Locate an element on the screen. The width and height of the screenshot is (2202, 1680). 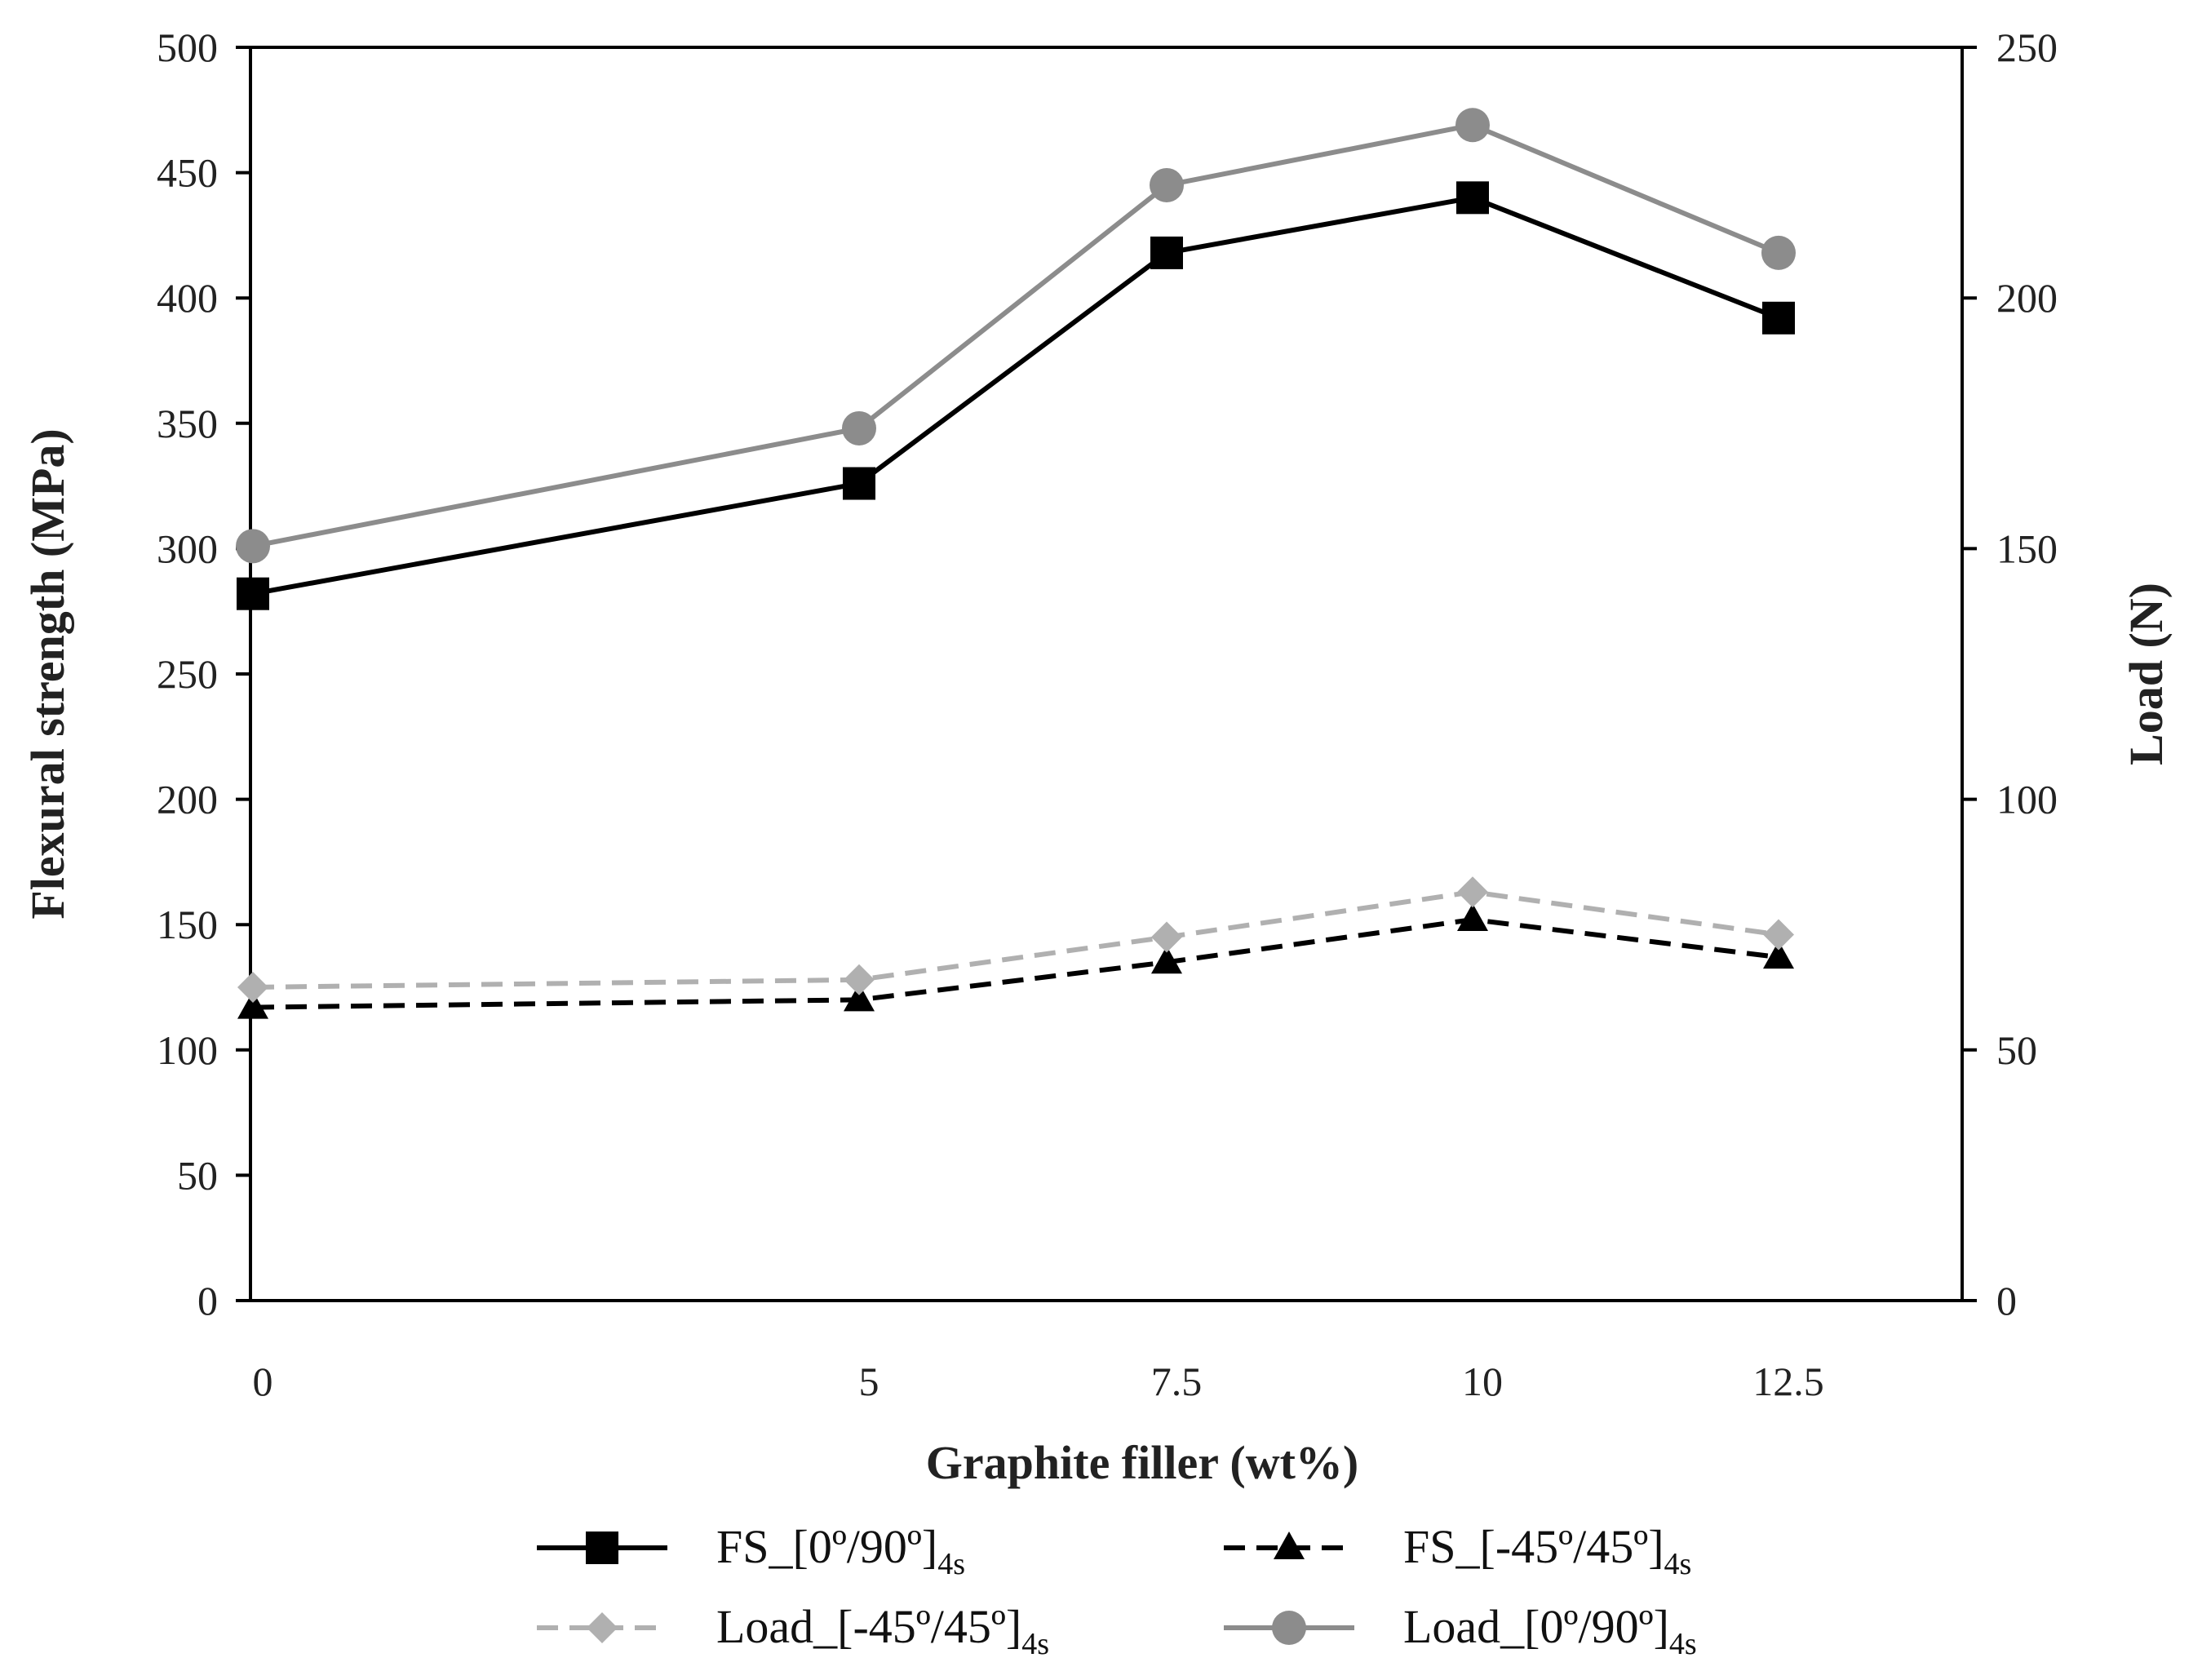
left-tick-label-3: 150 is located at coordinates (187, 924).